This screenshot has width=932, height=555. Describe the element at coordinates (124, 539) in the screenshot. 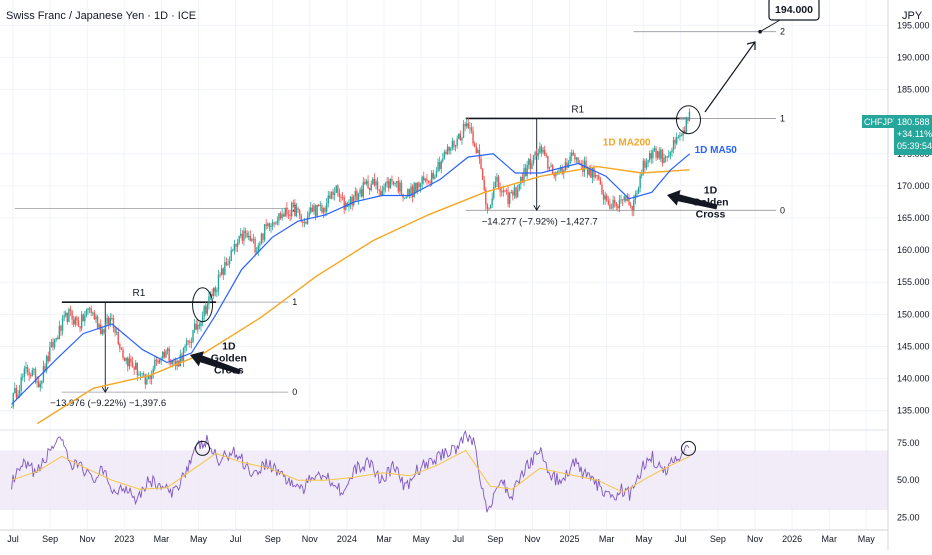

I see `time-tick-label: 2023` at that location.